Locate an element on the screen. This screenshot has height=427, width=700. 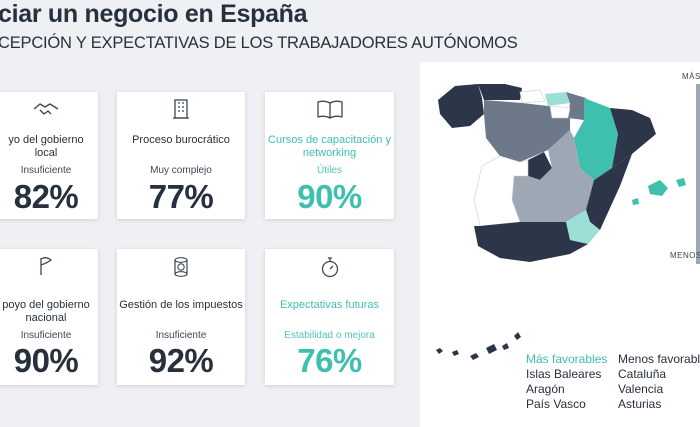
legend-item: Asturias is located at coordinates (640, 404).